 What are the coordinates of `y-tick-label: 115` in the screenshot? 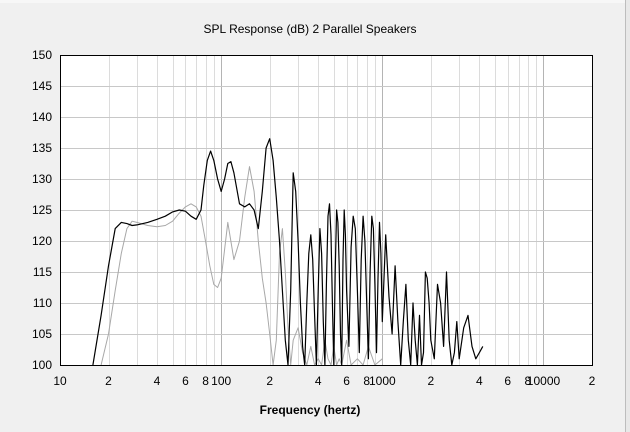 It's located at (42, 272).